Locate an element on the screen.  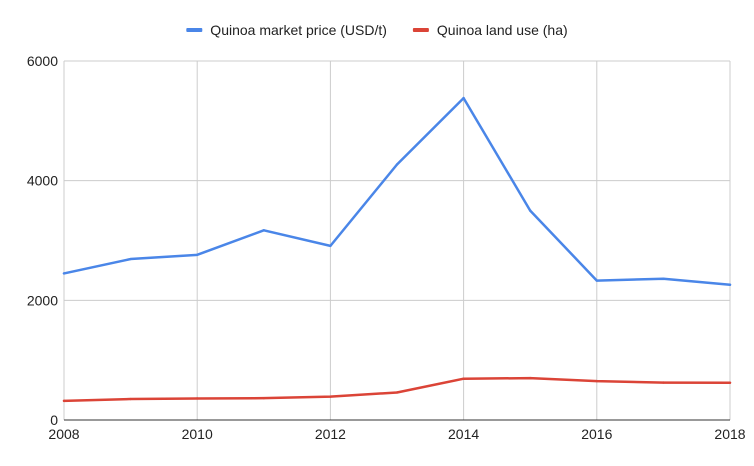
data-point-quinoa-market-price-usd-t-2016 is located at coordinates (596, 280).